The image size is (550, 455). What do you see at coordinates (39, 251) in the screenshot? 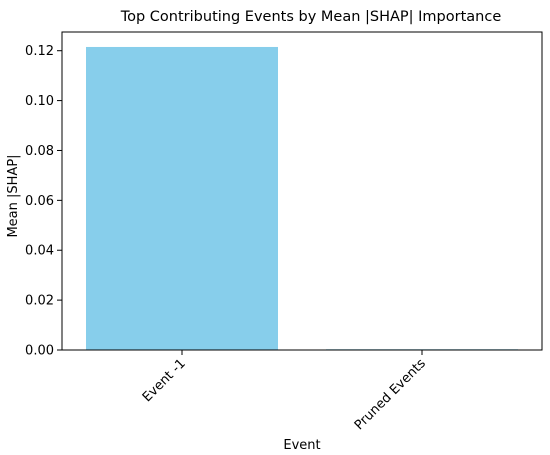
I see `y-tick-label: 0.04` at bounding box center [39, 251].